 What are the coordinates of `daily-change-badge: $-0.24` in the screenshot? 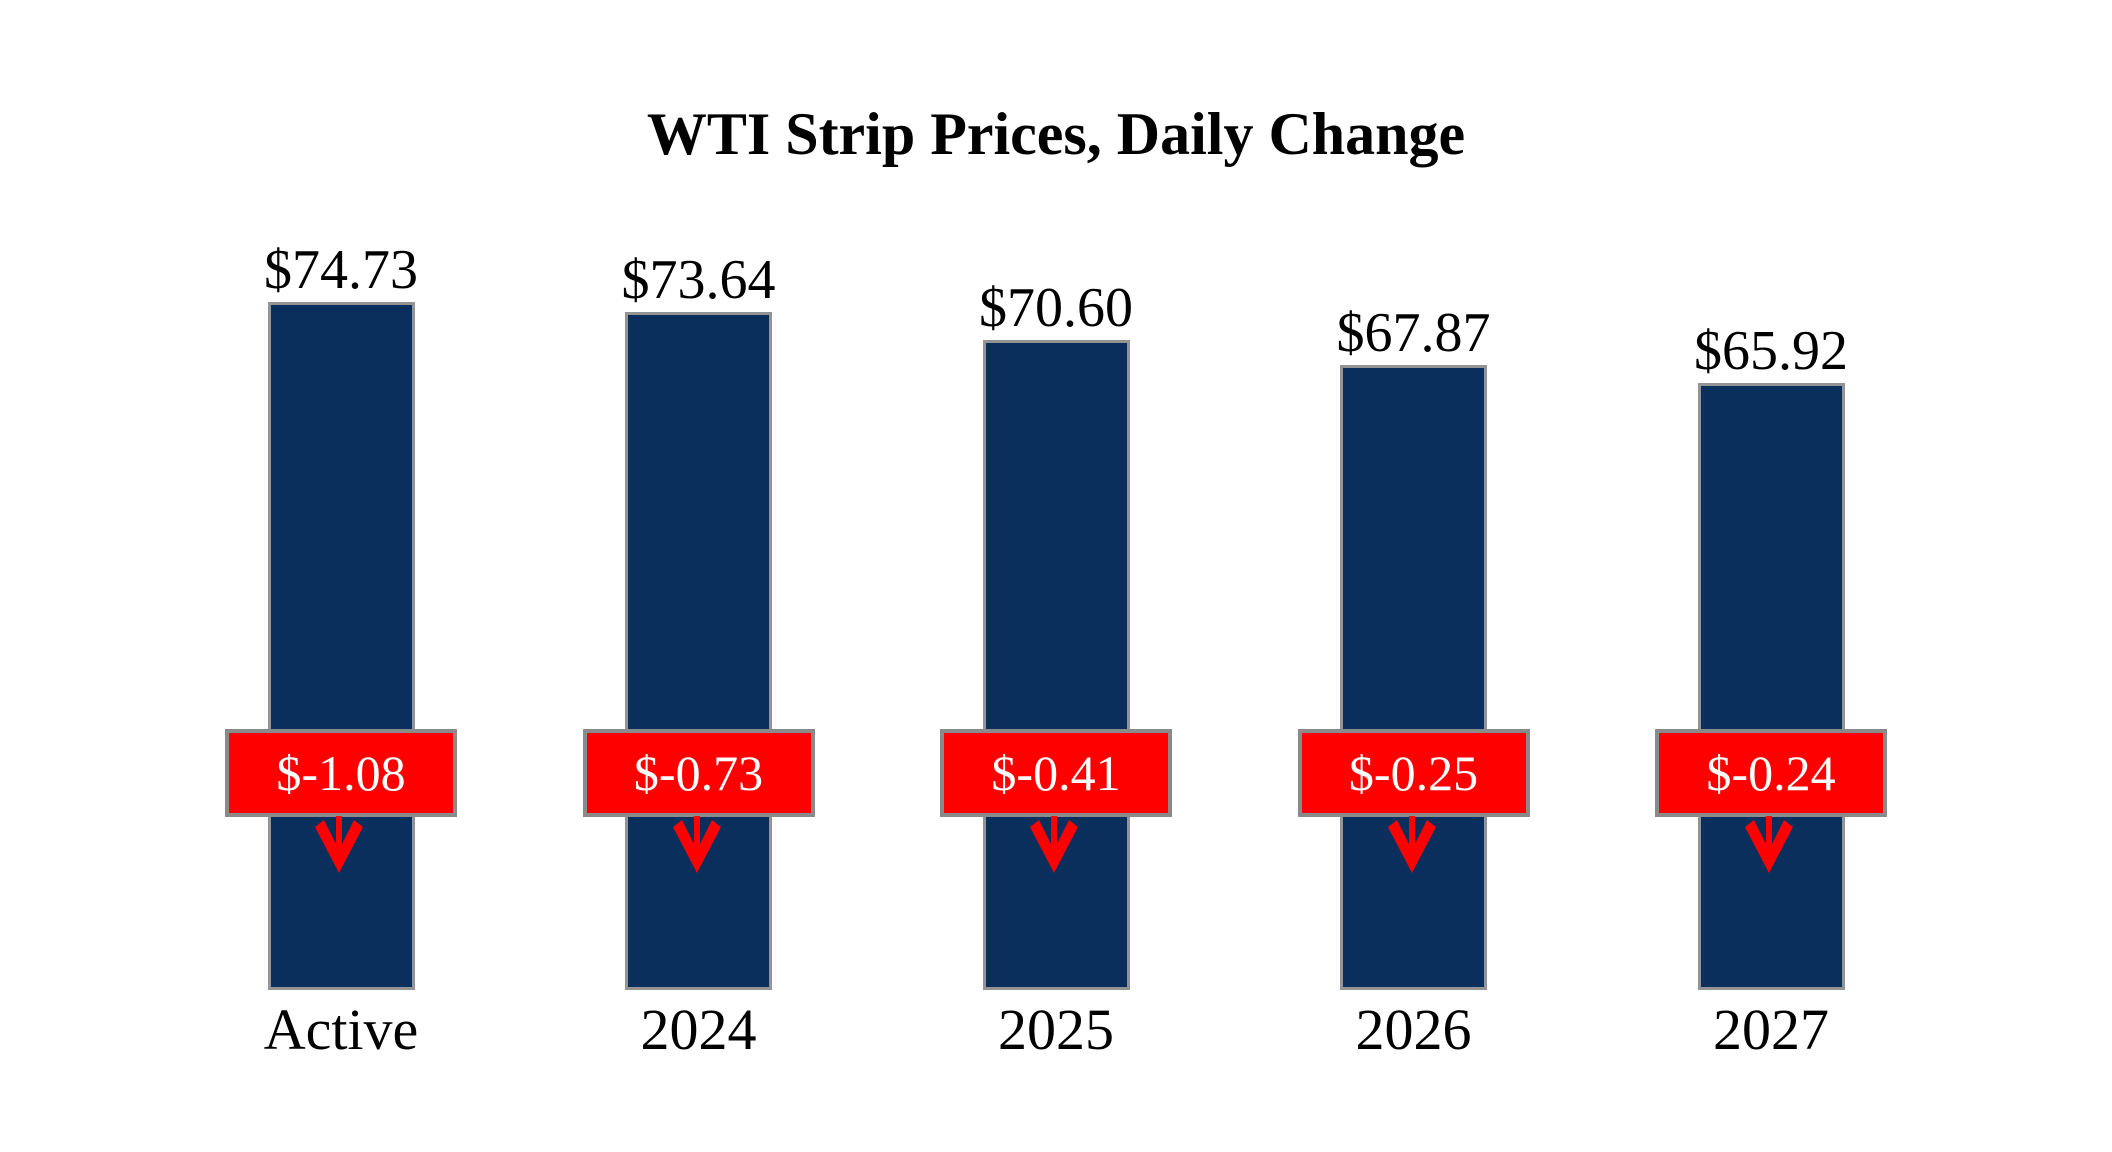 It's located at (1771, 773).